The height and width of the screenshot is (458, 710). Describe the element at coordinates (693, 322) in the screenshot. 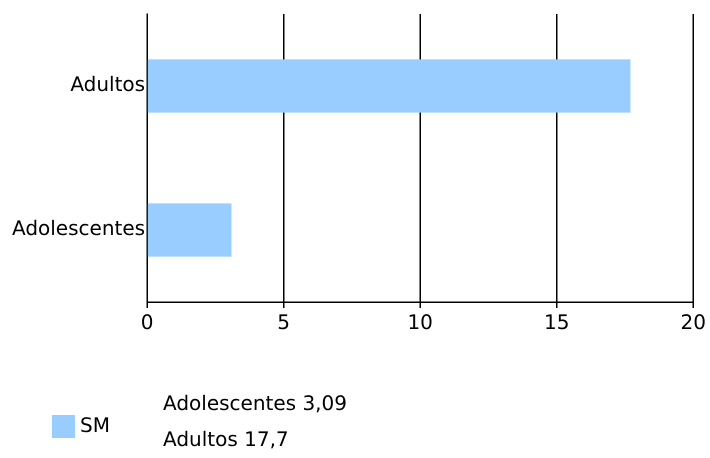

I see `x-tick-label: 20` at that location.